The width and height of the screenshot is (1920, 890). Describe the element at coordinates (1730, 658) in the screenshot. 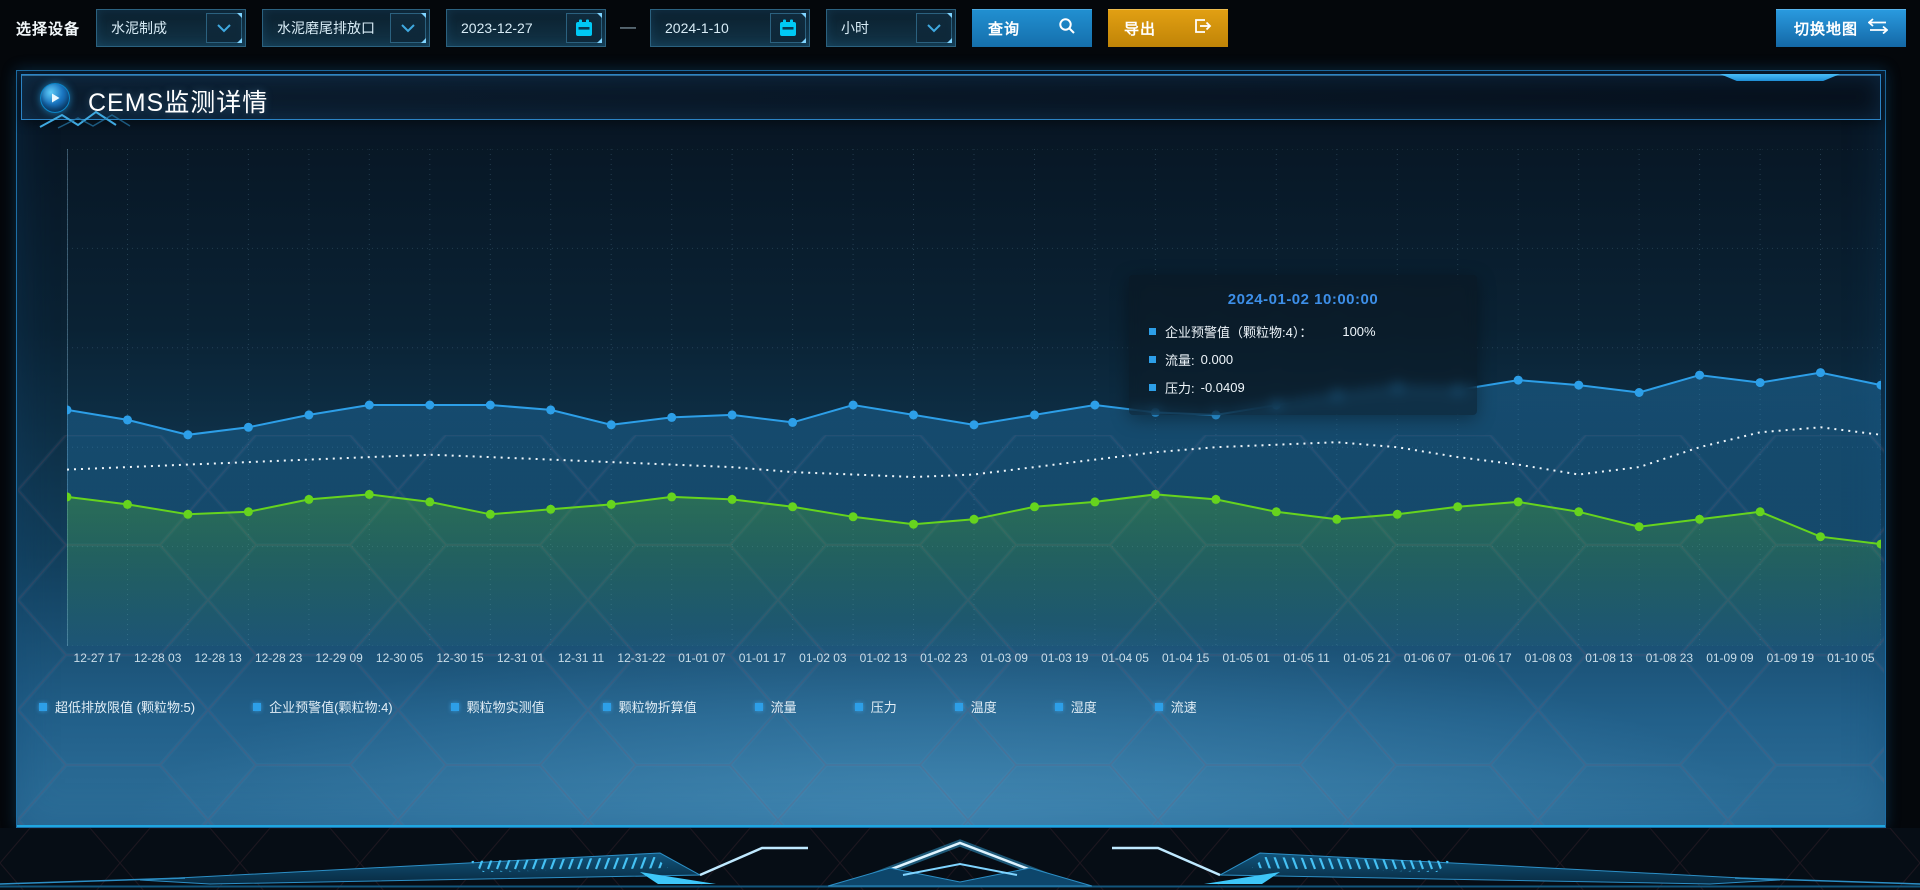

I see `x-axis-label: 01-09 09` at that location.